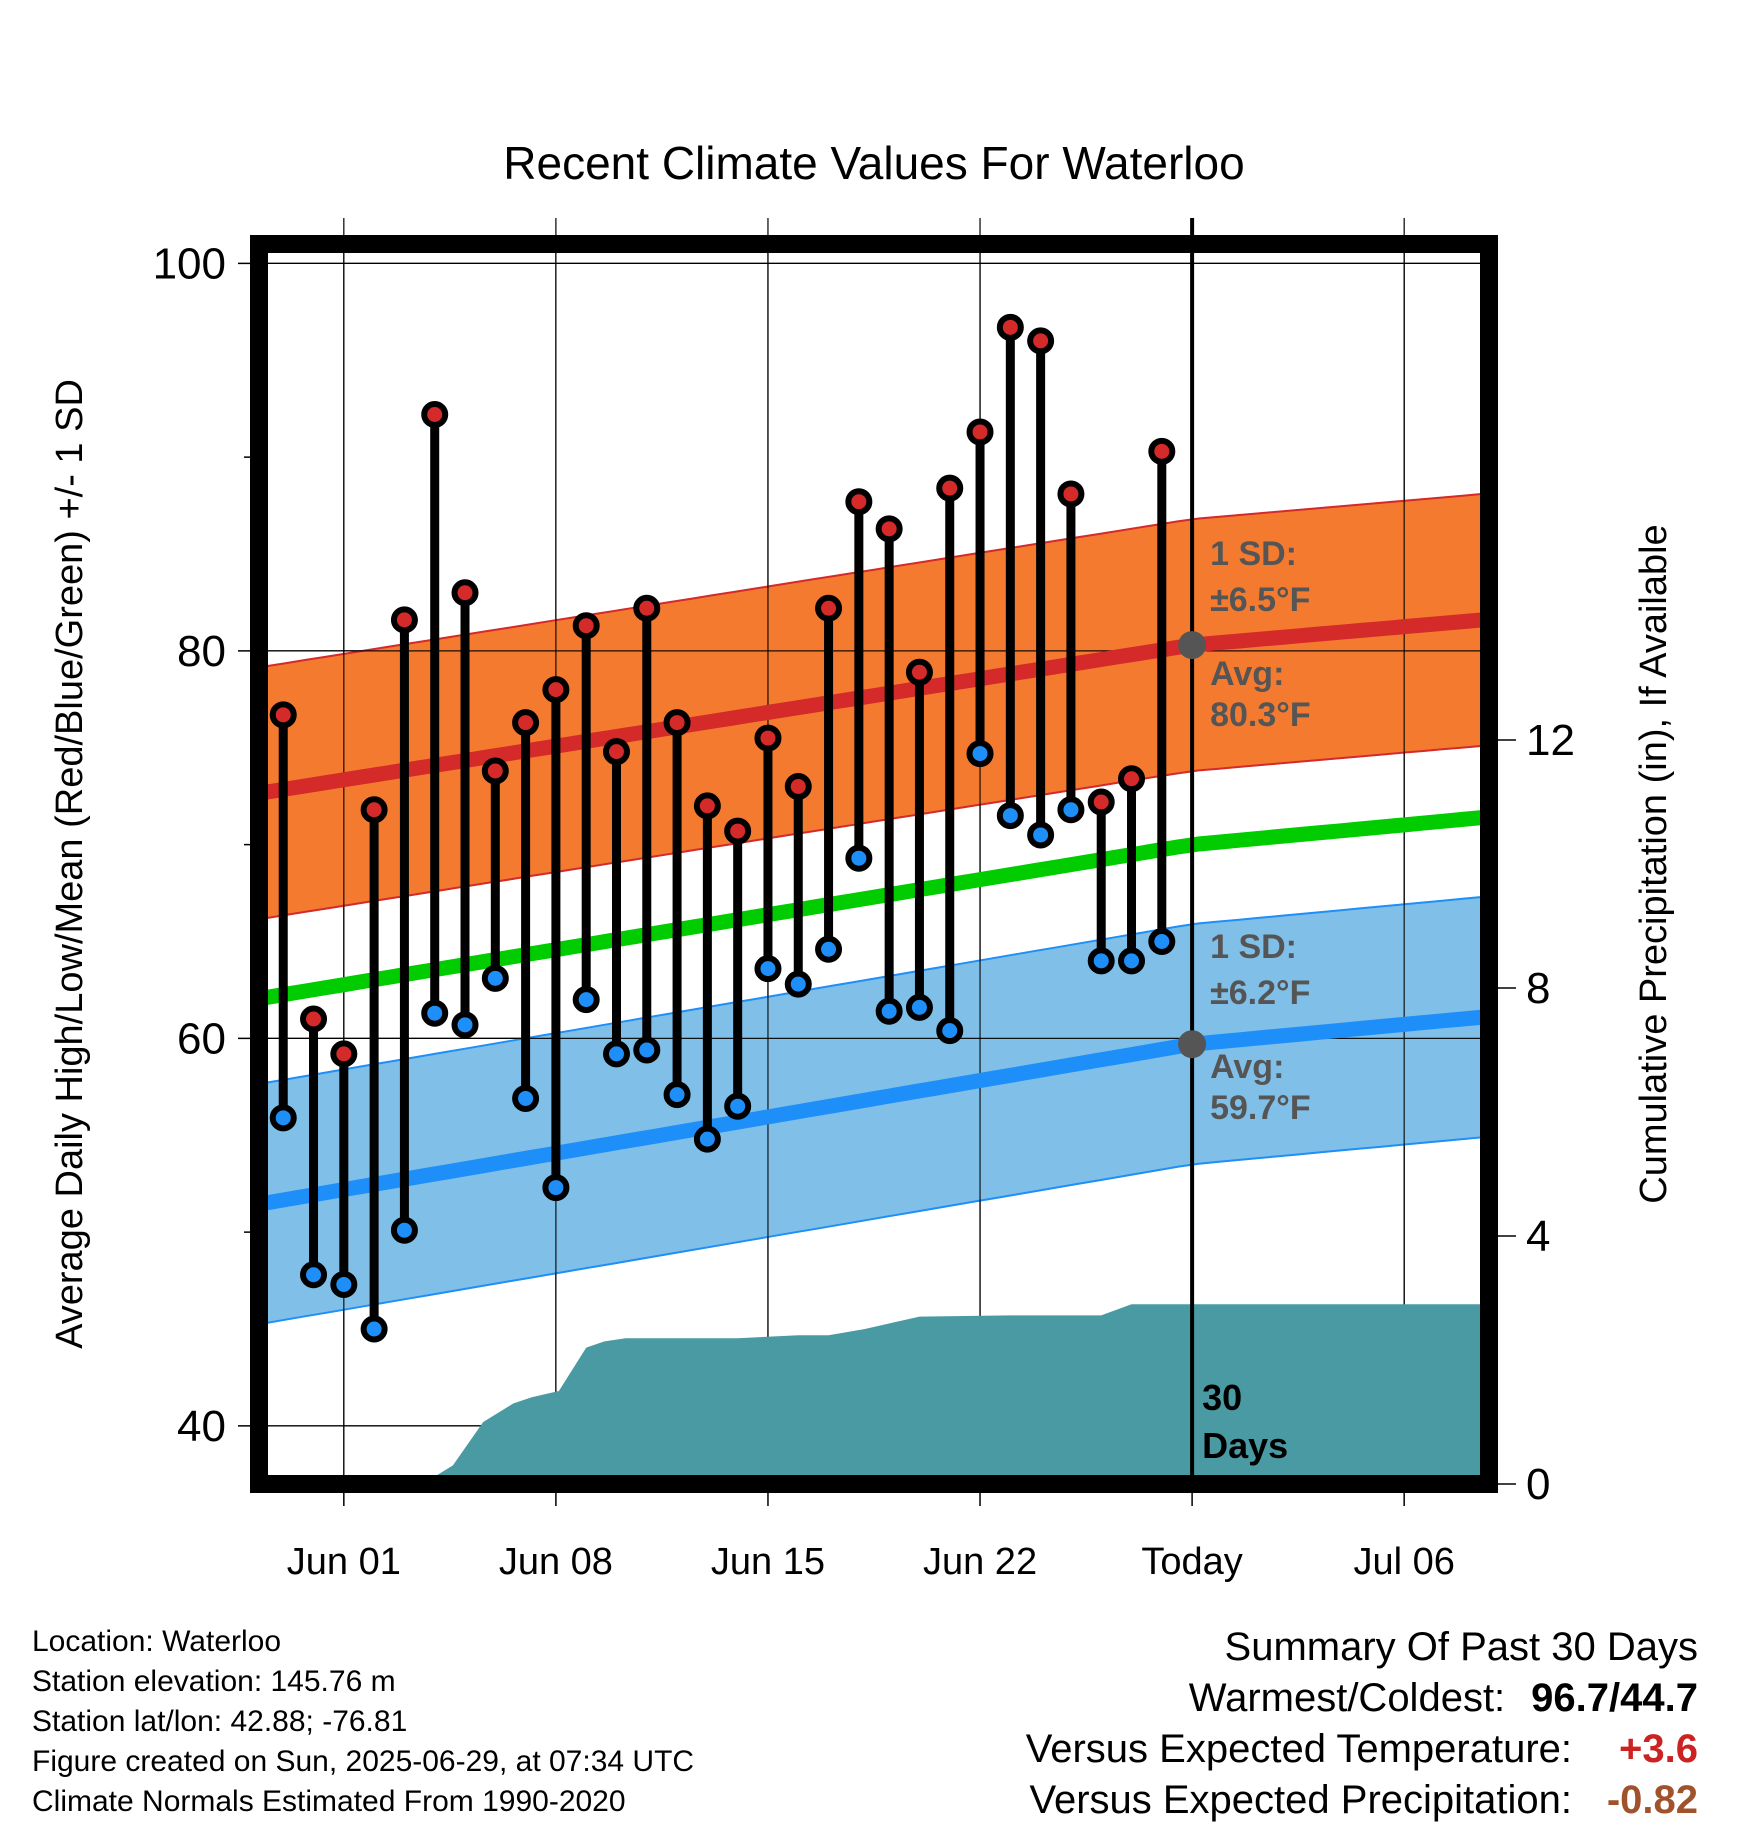 The width and height of the screenshot is (1748, 1828). Describe the element at coordinates (220, 1721) in the screenshot. I see `latlon-text: Station lat/lon: 42.88; -76.81` at that location.